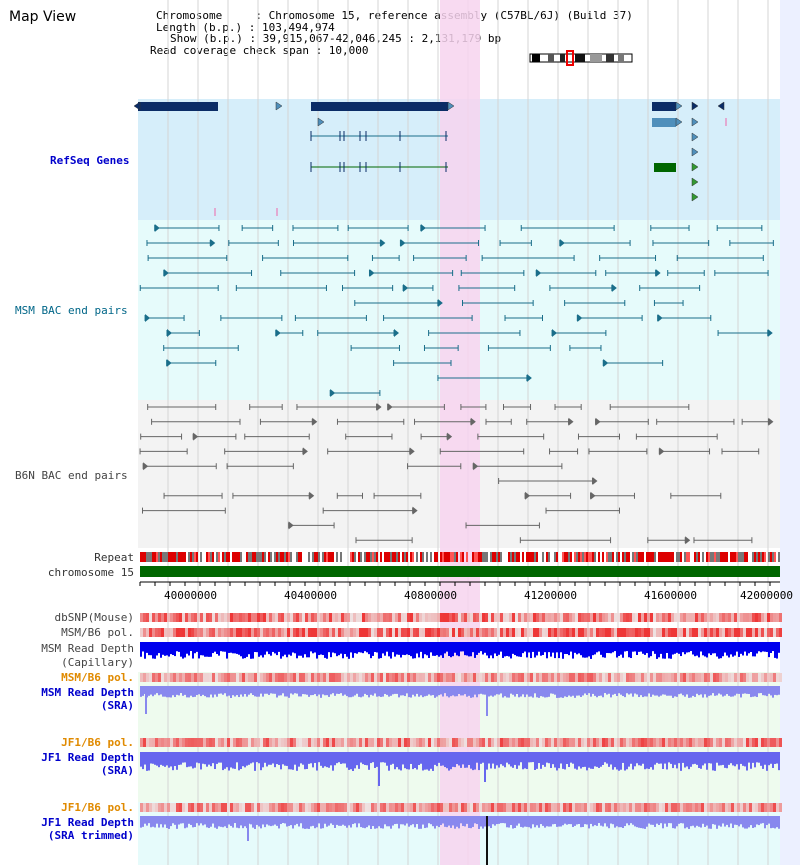 The width and height of the screenshot is (800, 865). What do you see at coordinates (90, 572) in the screenshot?
I see `chromosome-label: chromosome 15` at bounding box center [90, 572].